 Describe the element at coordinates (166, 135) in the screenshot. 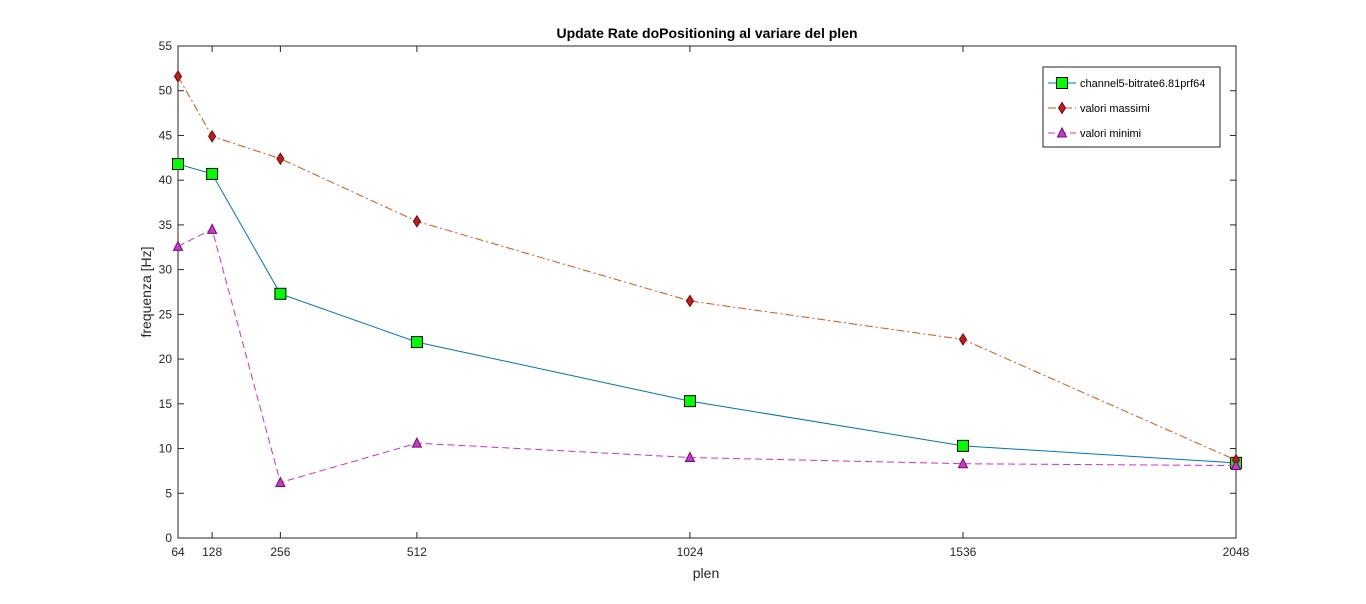

I see `y-tick-label: 45` at that location.